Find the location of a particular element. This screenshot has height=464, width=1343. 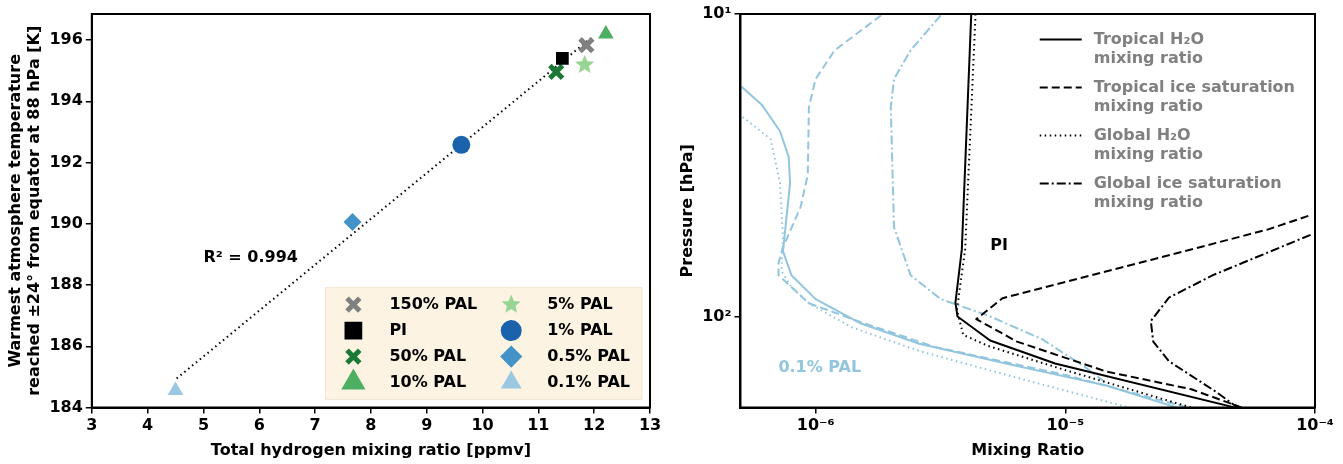

y-tick-label: 10² is located at coordinates (717, 315).